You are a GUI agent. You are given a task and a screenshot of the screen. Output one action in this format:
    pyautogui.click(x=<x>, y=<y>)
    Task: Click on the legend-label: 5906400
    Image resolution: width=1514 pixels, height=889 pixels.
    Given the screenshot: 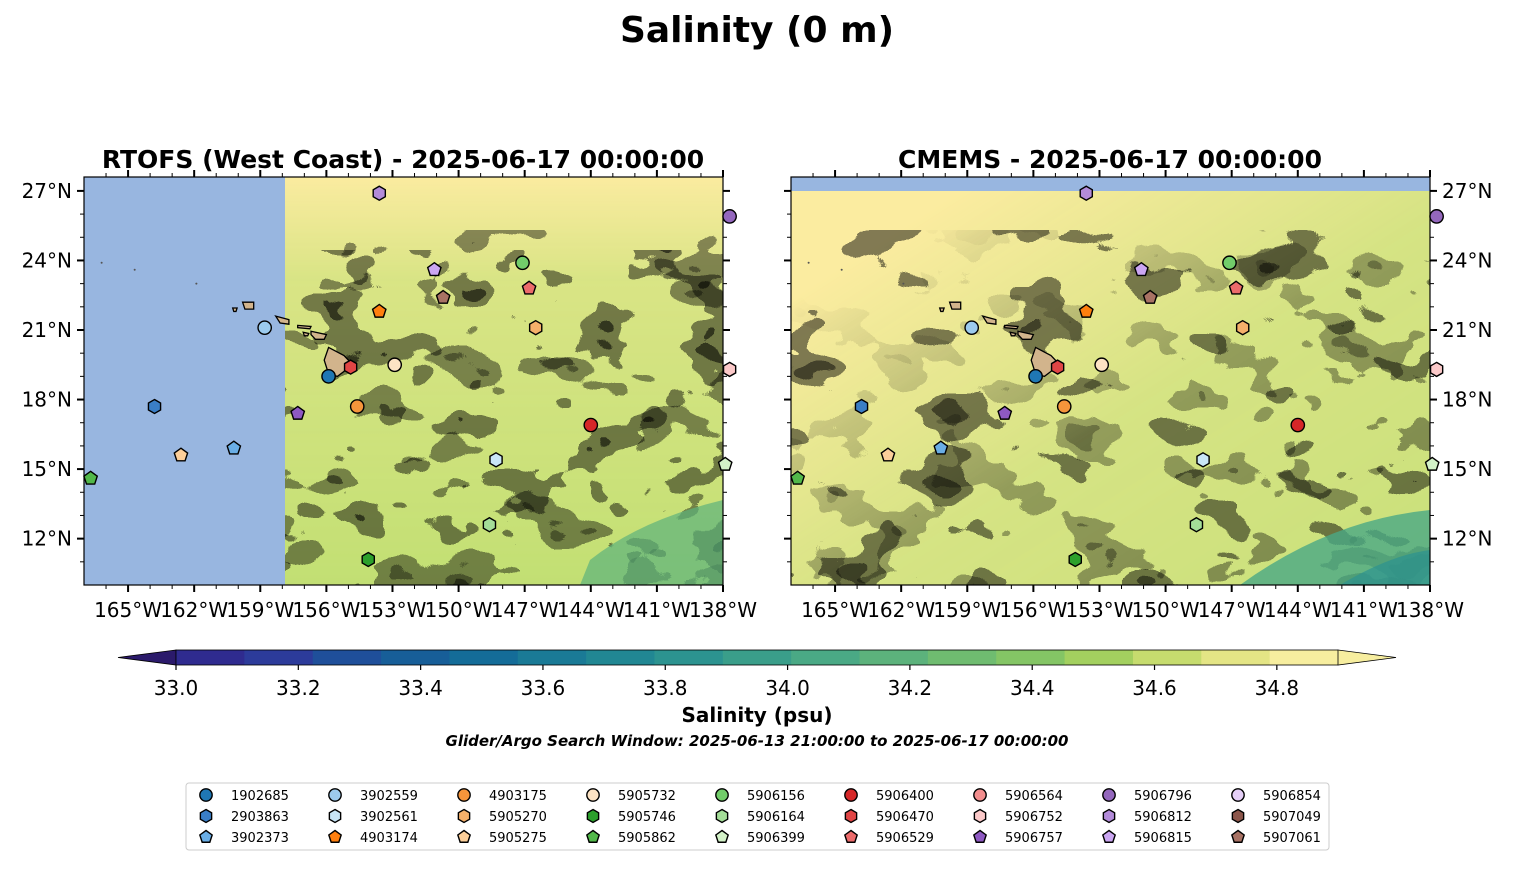 What is the action you would take?
    pyautogui.click(x=905, y=796)
    